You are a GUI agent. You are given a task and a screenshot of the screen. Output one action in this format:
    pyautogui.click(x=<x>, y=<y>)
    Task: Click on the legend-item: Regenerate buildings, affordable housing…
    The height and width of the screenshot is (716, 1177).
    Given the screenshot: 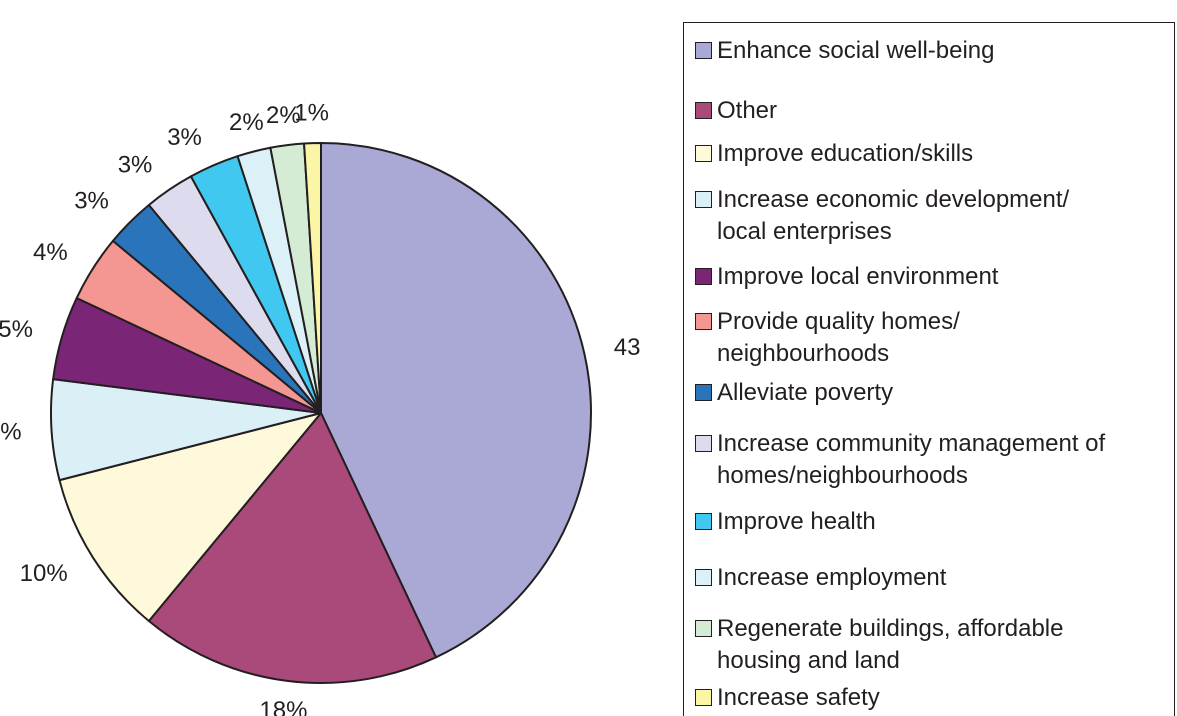 What is the action you would take?
    pyautogui.click(x=930, y=645)
    